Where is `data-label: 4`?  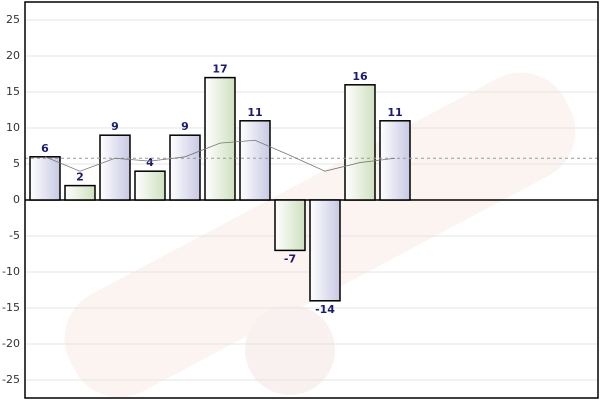 data-label: 4 is located at coordinates (150, 162).